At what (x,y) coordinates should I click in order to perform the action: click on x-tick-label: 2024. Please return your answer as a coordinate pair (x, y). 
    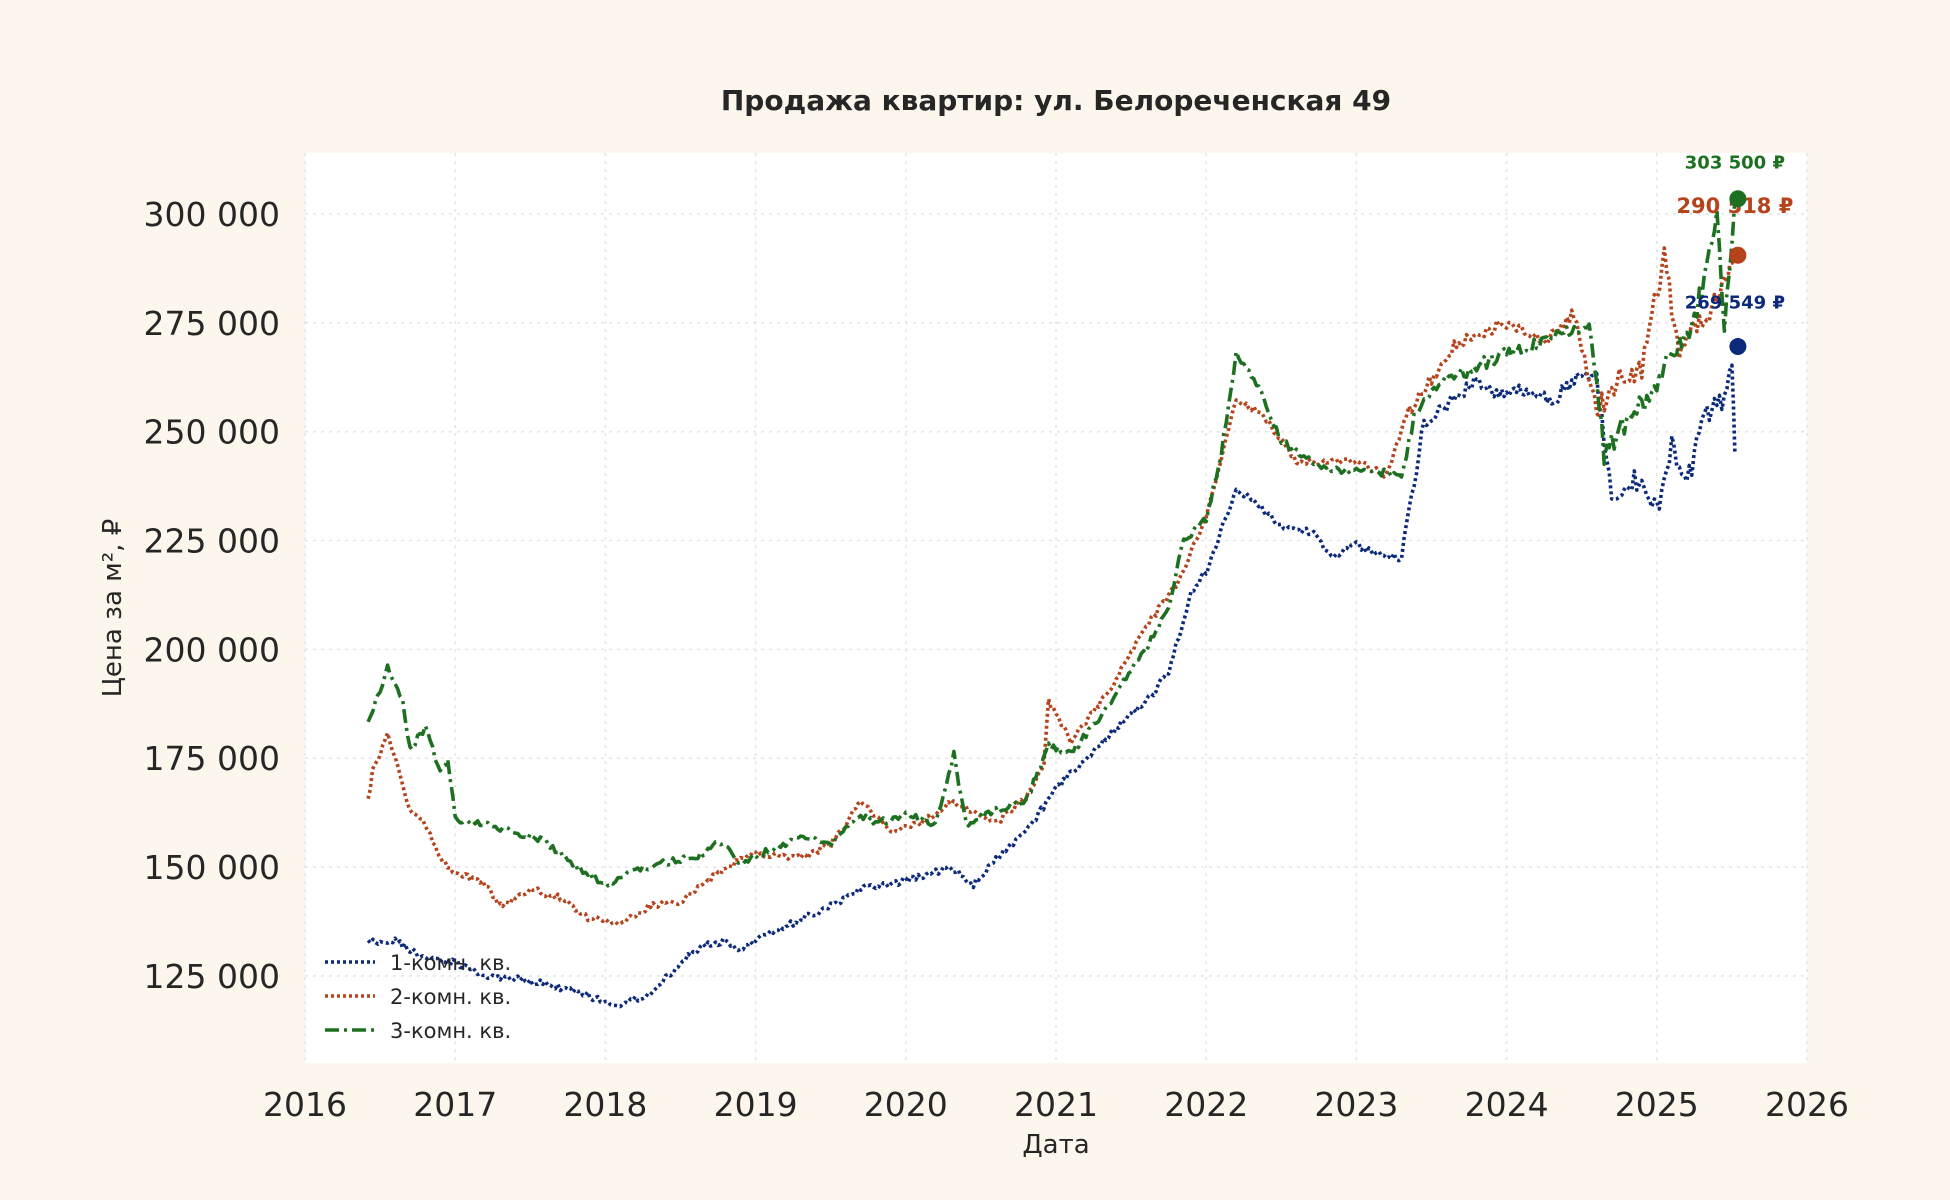
    Looking at the image, I should click on (1507, 1104).